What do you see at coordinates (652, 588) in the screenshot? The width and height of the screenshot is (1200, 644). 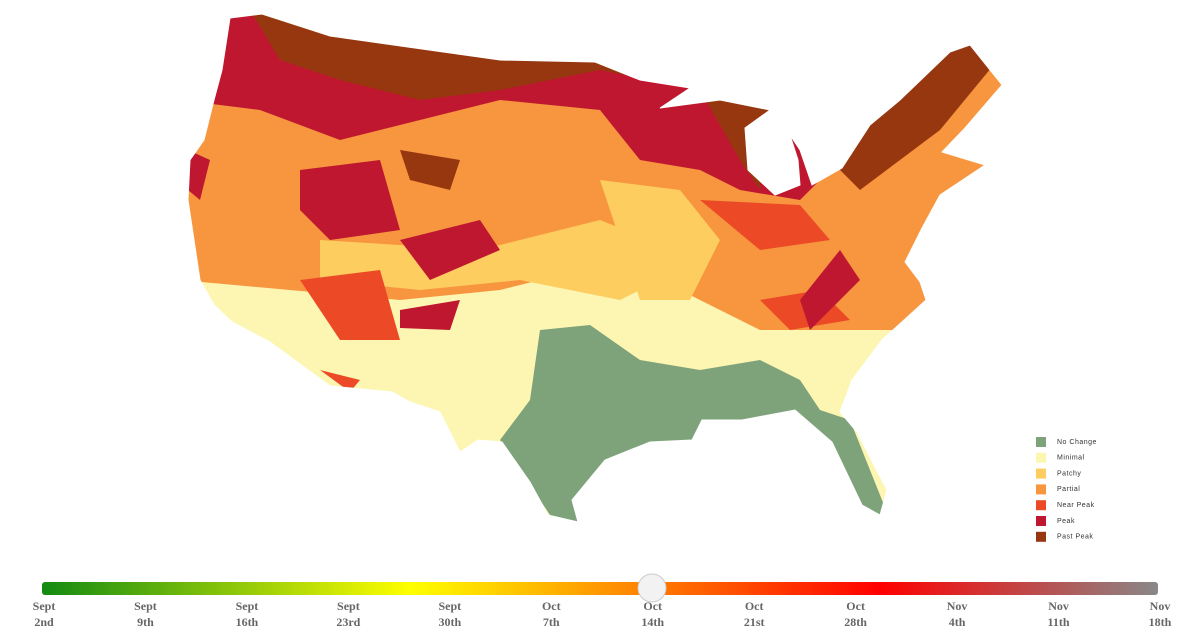 I see `timeline-thumb` at bounding box center [652, 588].